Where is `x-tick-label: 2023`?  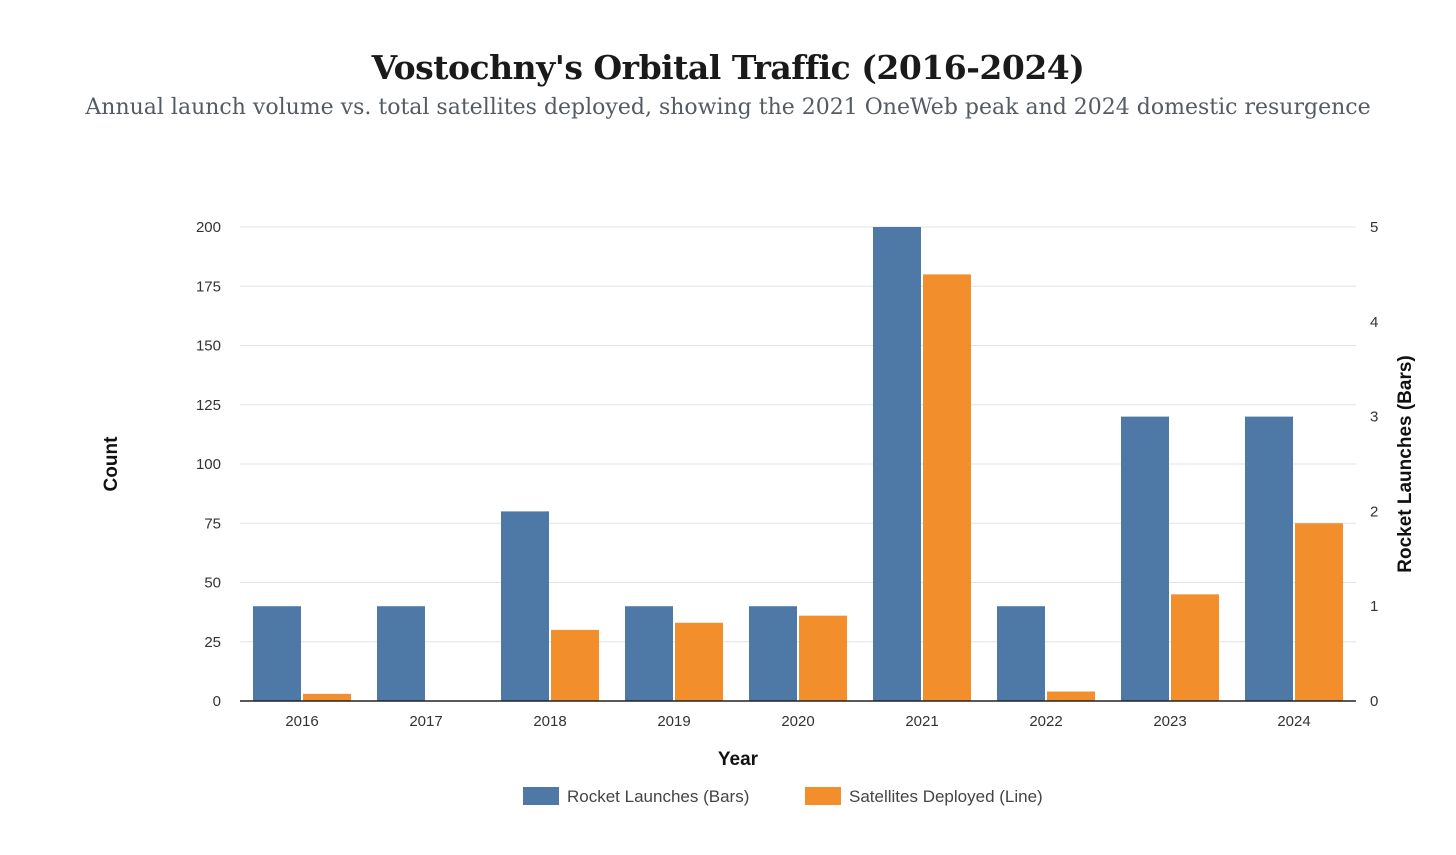 x-tick-label: 2023 is located at coordinates (1169, 721).